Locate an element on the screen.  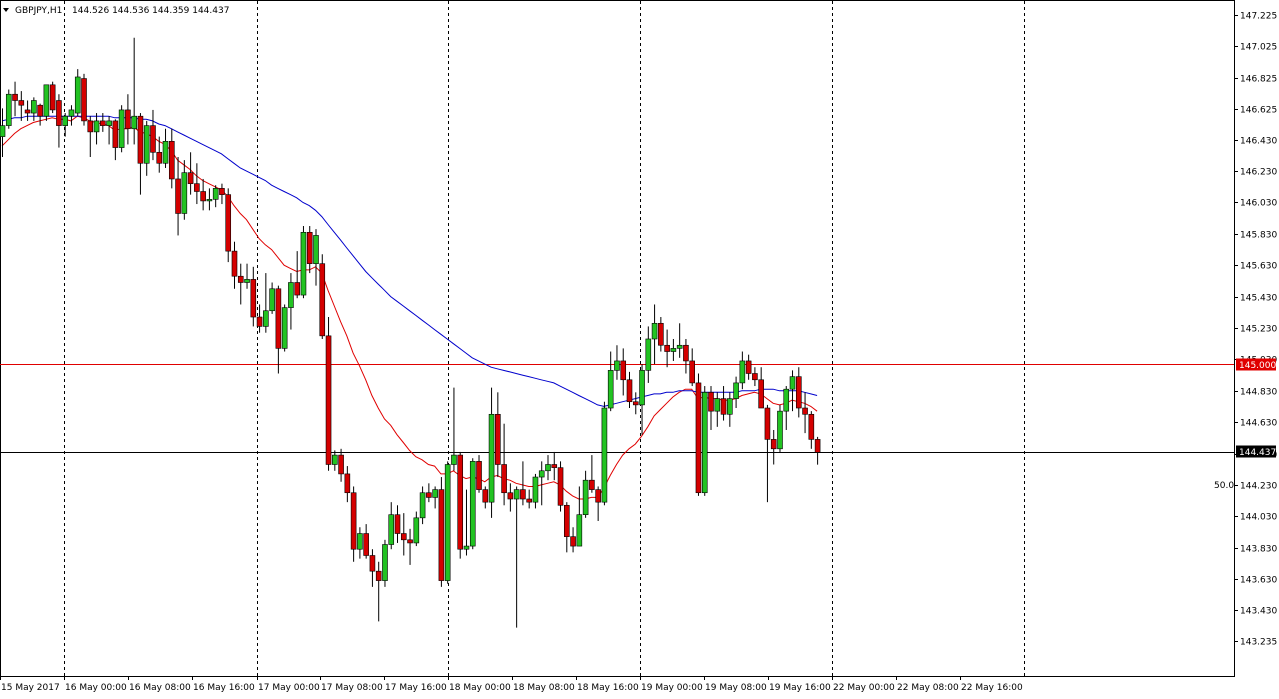
time-tick-label: 16 May 16:00 is located at coordinates (224, 688).